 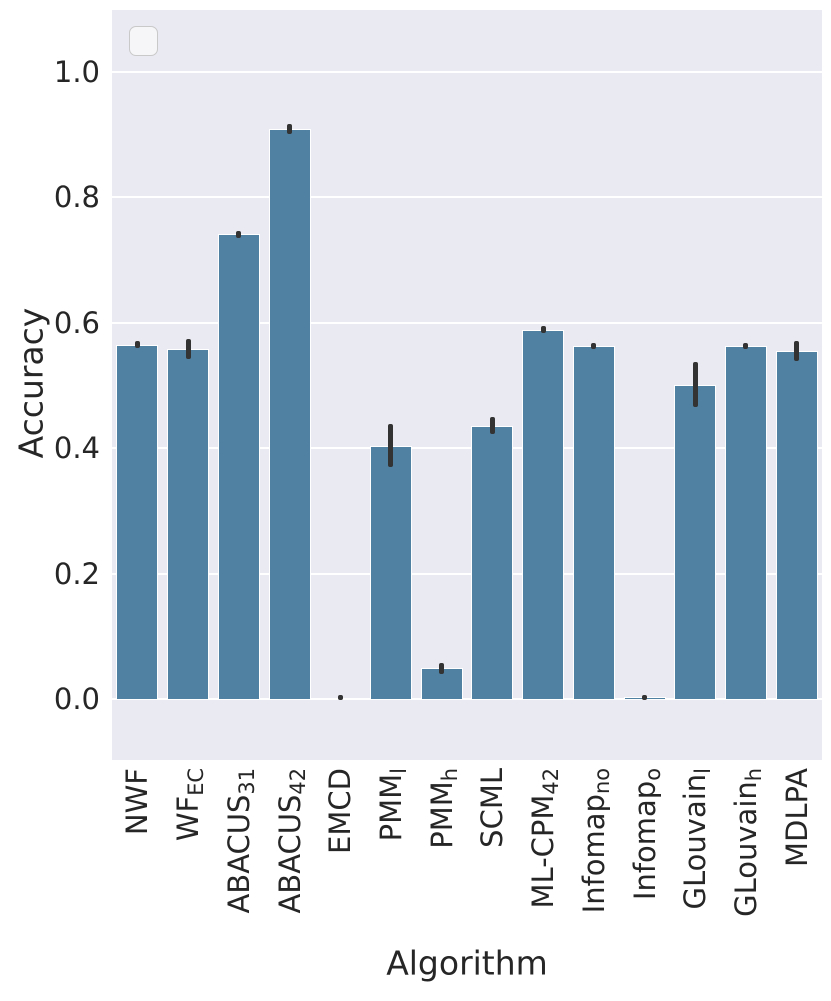 I want to click on x-tick-label-PMM_h: PMMh, so click(x=443, y=808).